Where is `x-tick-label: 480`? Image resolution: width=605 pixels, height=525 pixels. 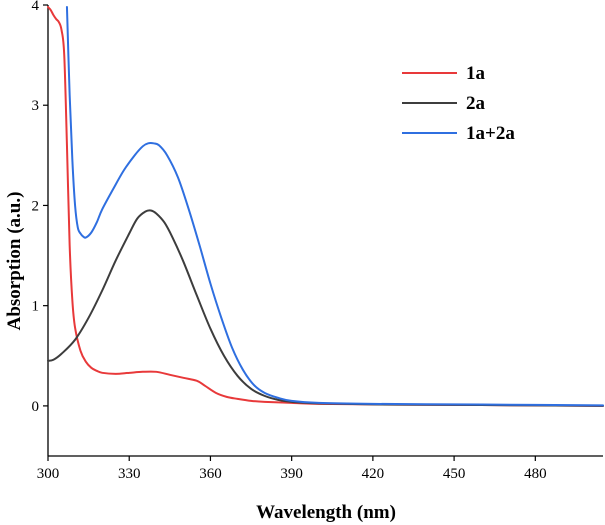
x-tick-label: 480 is located at coordinates (535, 474).